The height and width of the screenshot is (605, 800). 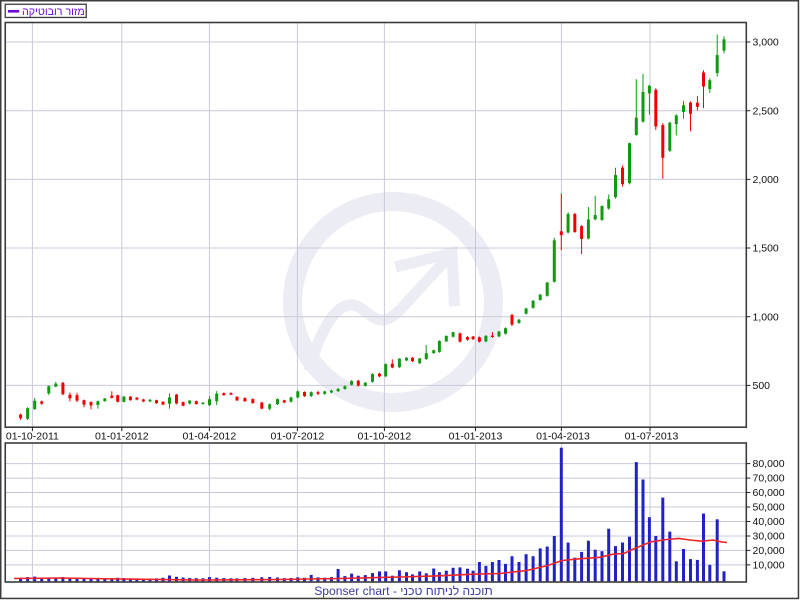 What do you see at coordinates (385, 437) in the screenshot?
I see `svg-text: 01-10-2012` at bounding box center [385, 437].